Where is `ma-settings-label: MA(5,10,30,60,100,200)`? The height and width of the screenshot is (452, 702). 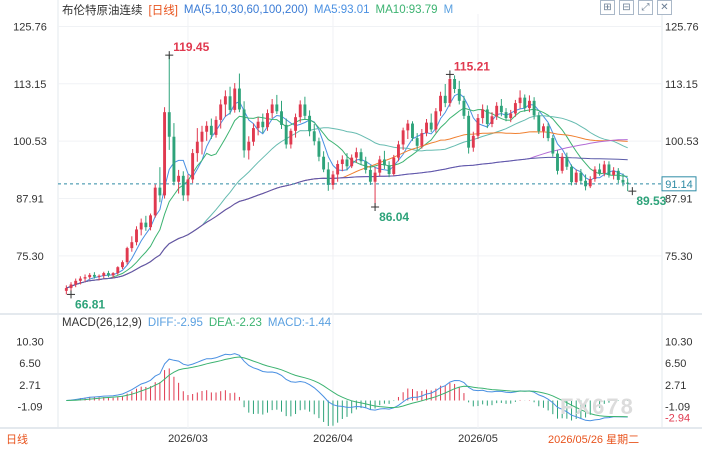
ma-settings-label: MA(5,10,30,60,100,200) is located at coordinates (245, 10).